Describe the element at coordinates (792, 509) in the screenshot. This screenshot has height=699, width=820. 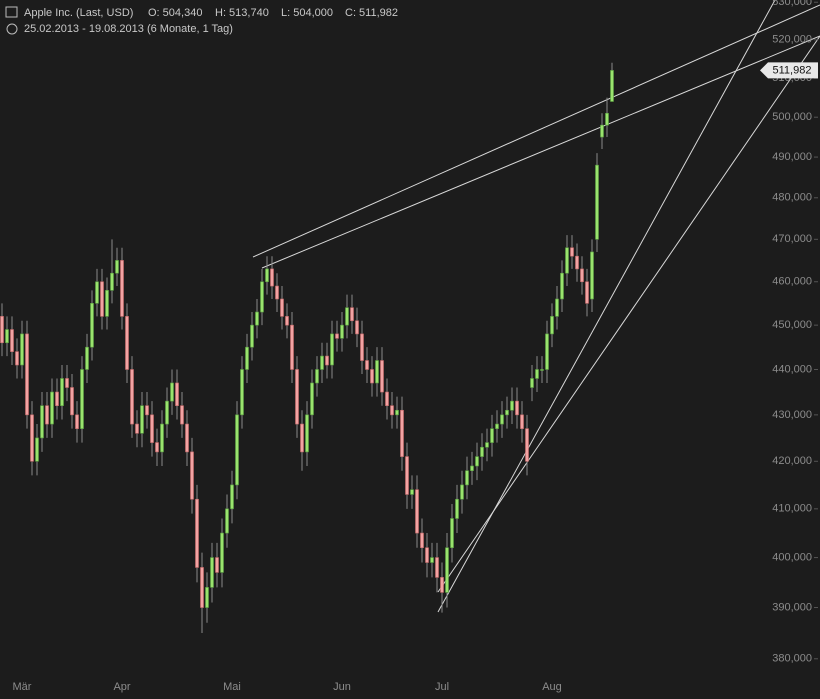
I see `y-tick-label: 410,000` at that location.